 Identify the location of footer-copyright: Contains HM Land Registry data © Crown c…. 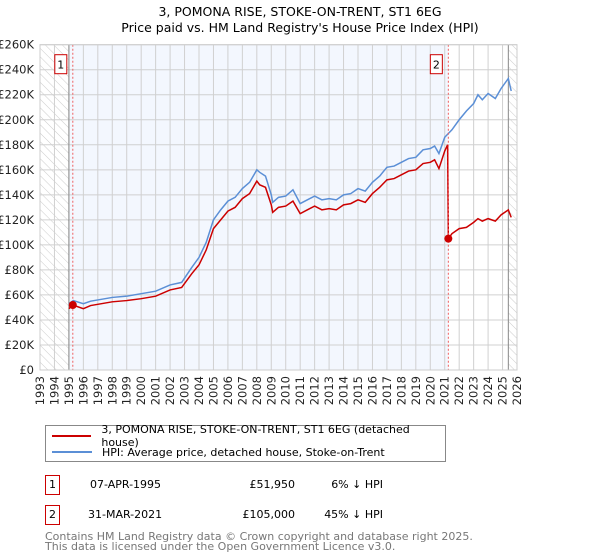
(259, 536).